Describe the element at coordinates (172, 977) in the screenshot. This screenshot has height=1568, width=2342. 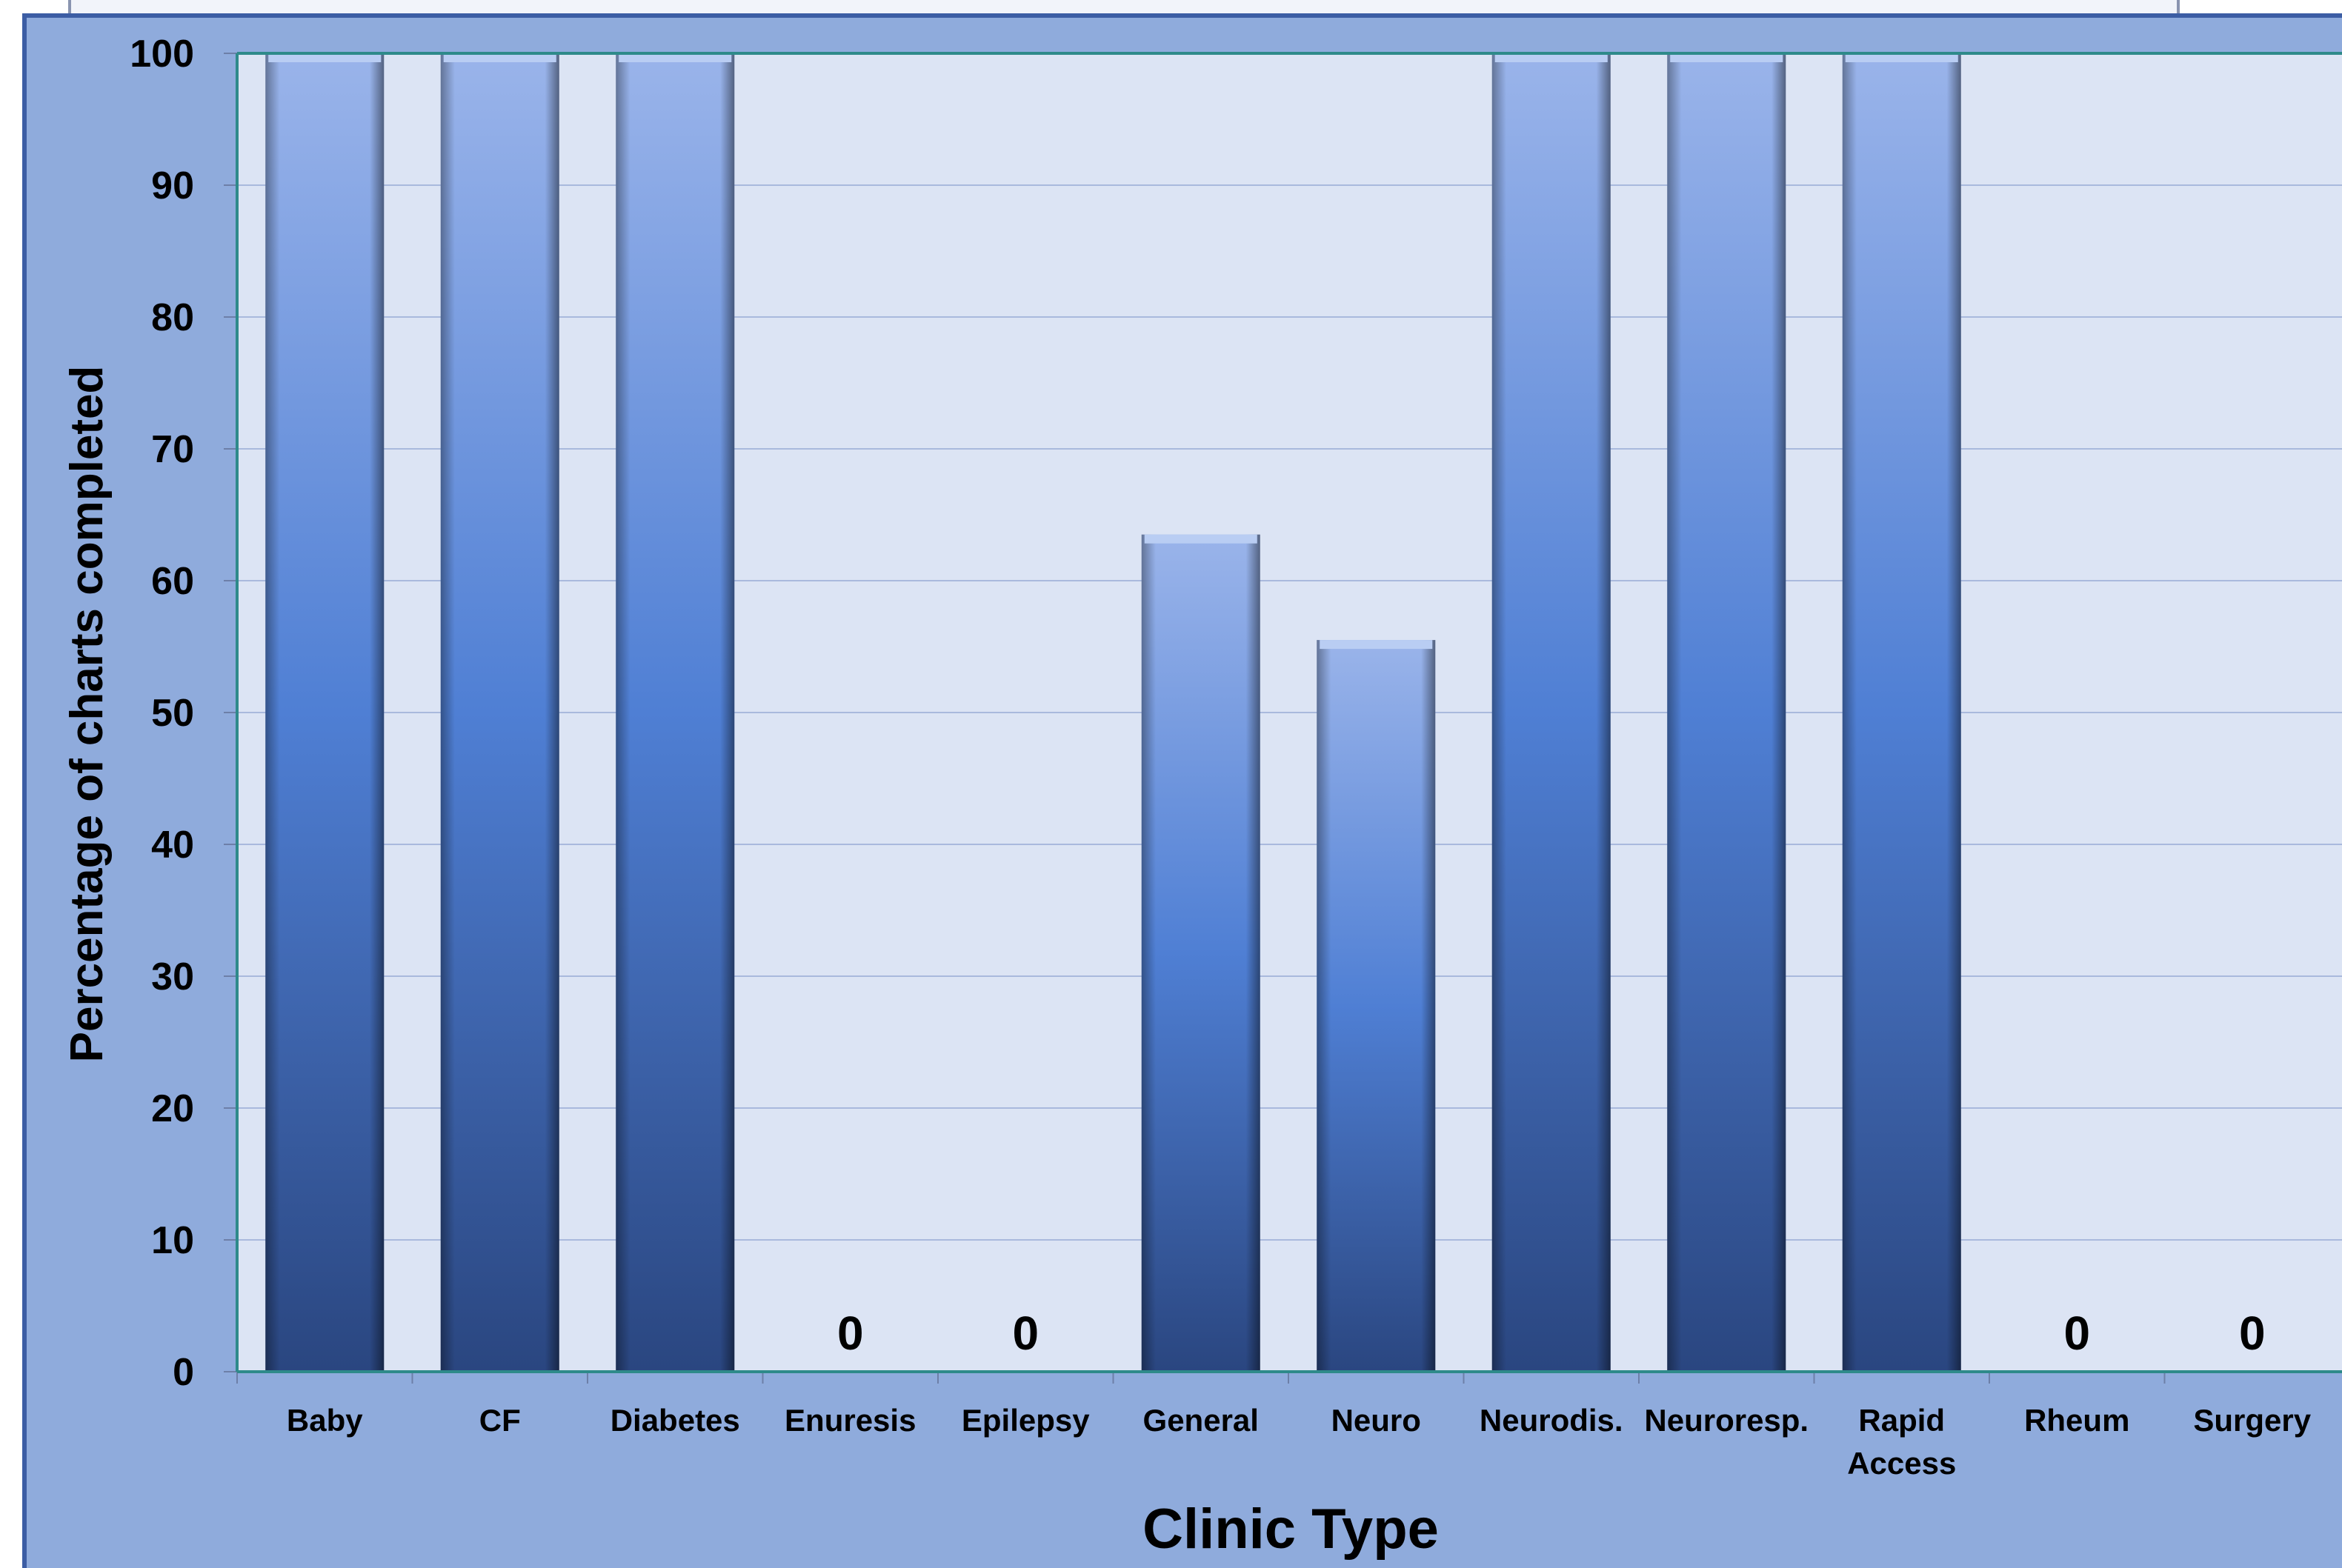
I see `y-tick-label: 30` at that location.